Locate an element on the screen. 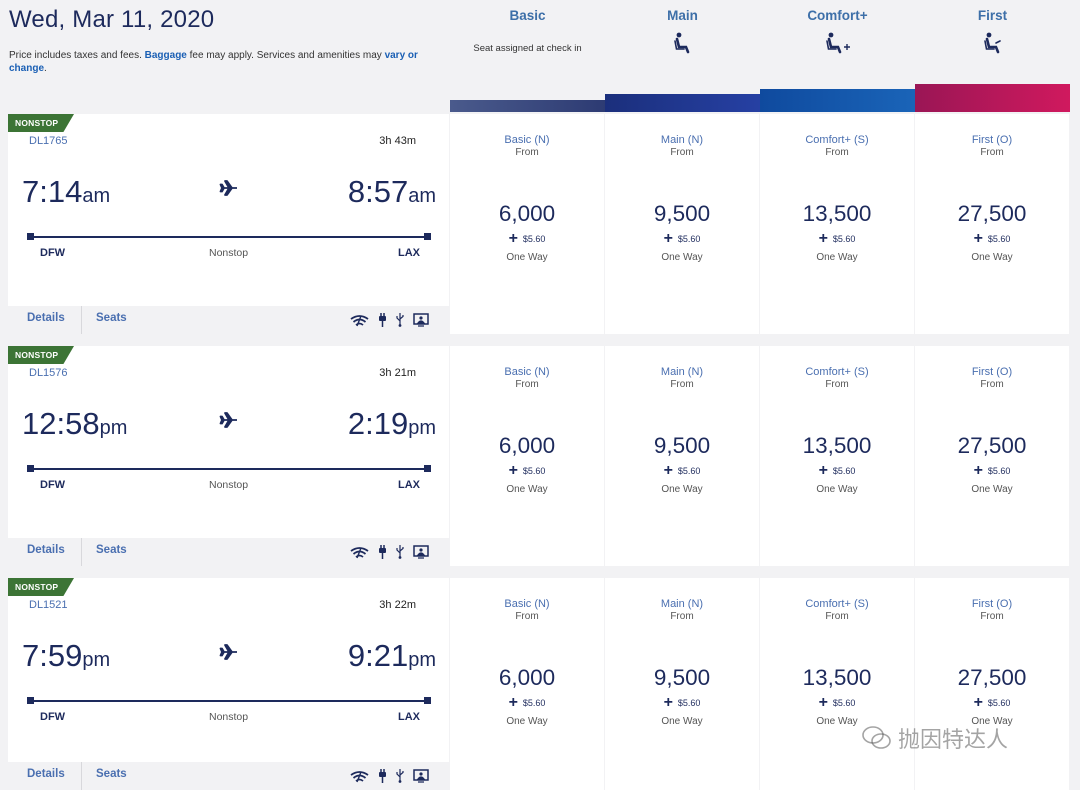 The image size is (1080, 790). fare-class-label: Basic (N) is located at coordinates (527, 372).